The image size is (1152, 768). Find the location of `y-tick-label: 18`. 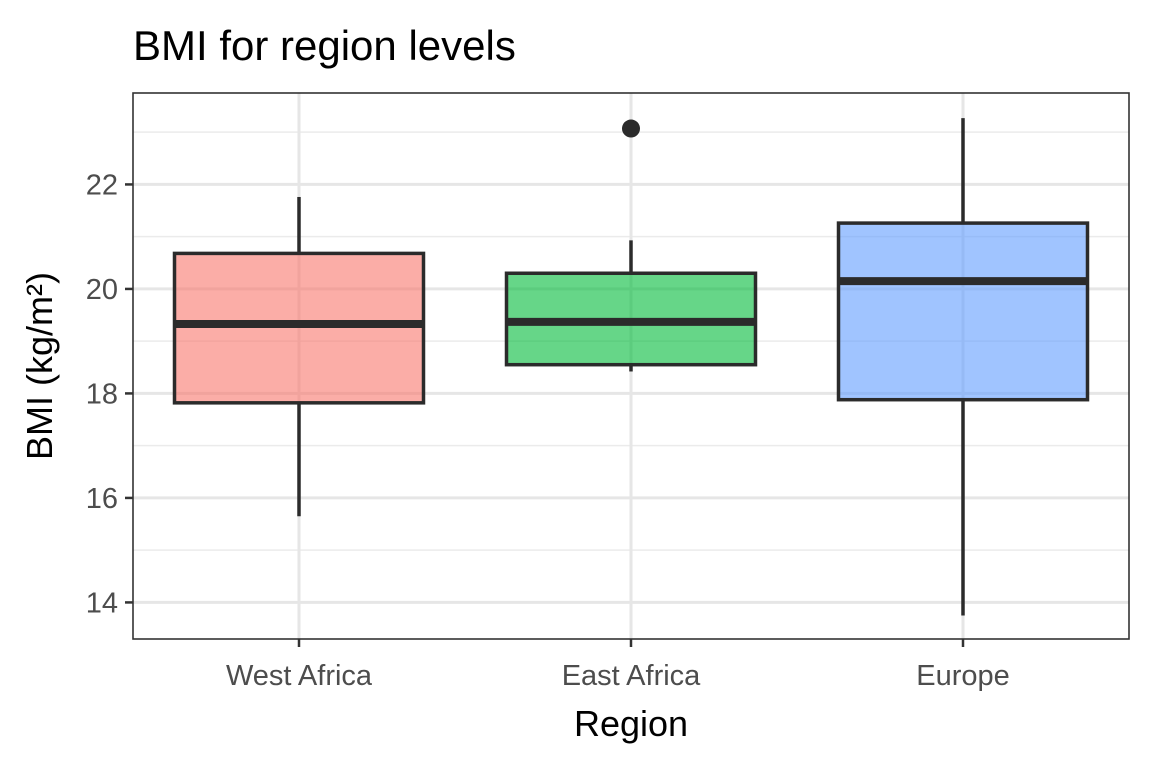

y-tick-label: 18 is located at coordinates (102, 394).